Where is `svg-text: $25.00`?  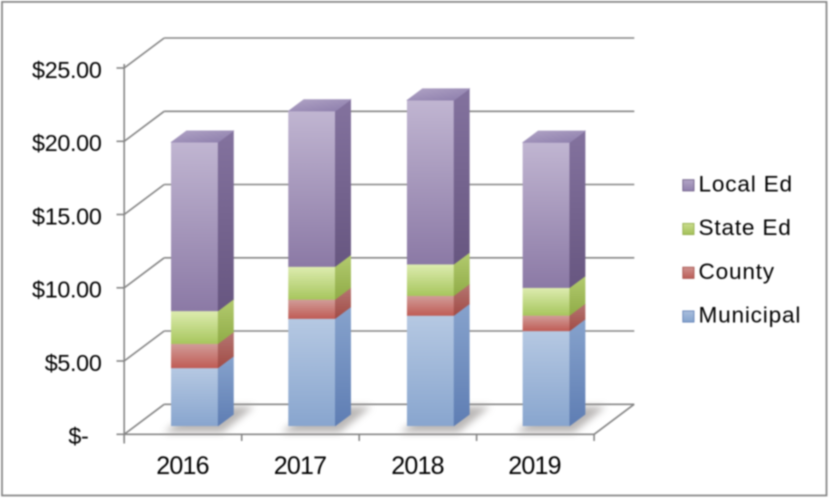
svg-text: $25.00 is located at coordinates (67, 70).